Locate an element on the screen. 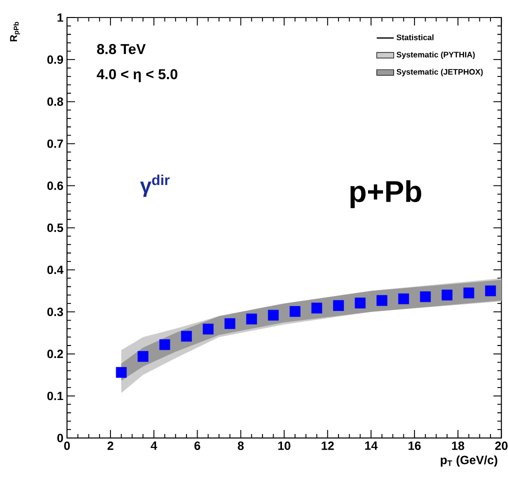  y-tick-label: 0.6 is located at coordinates (55, 186).